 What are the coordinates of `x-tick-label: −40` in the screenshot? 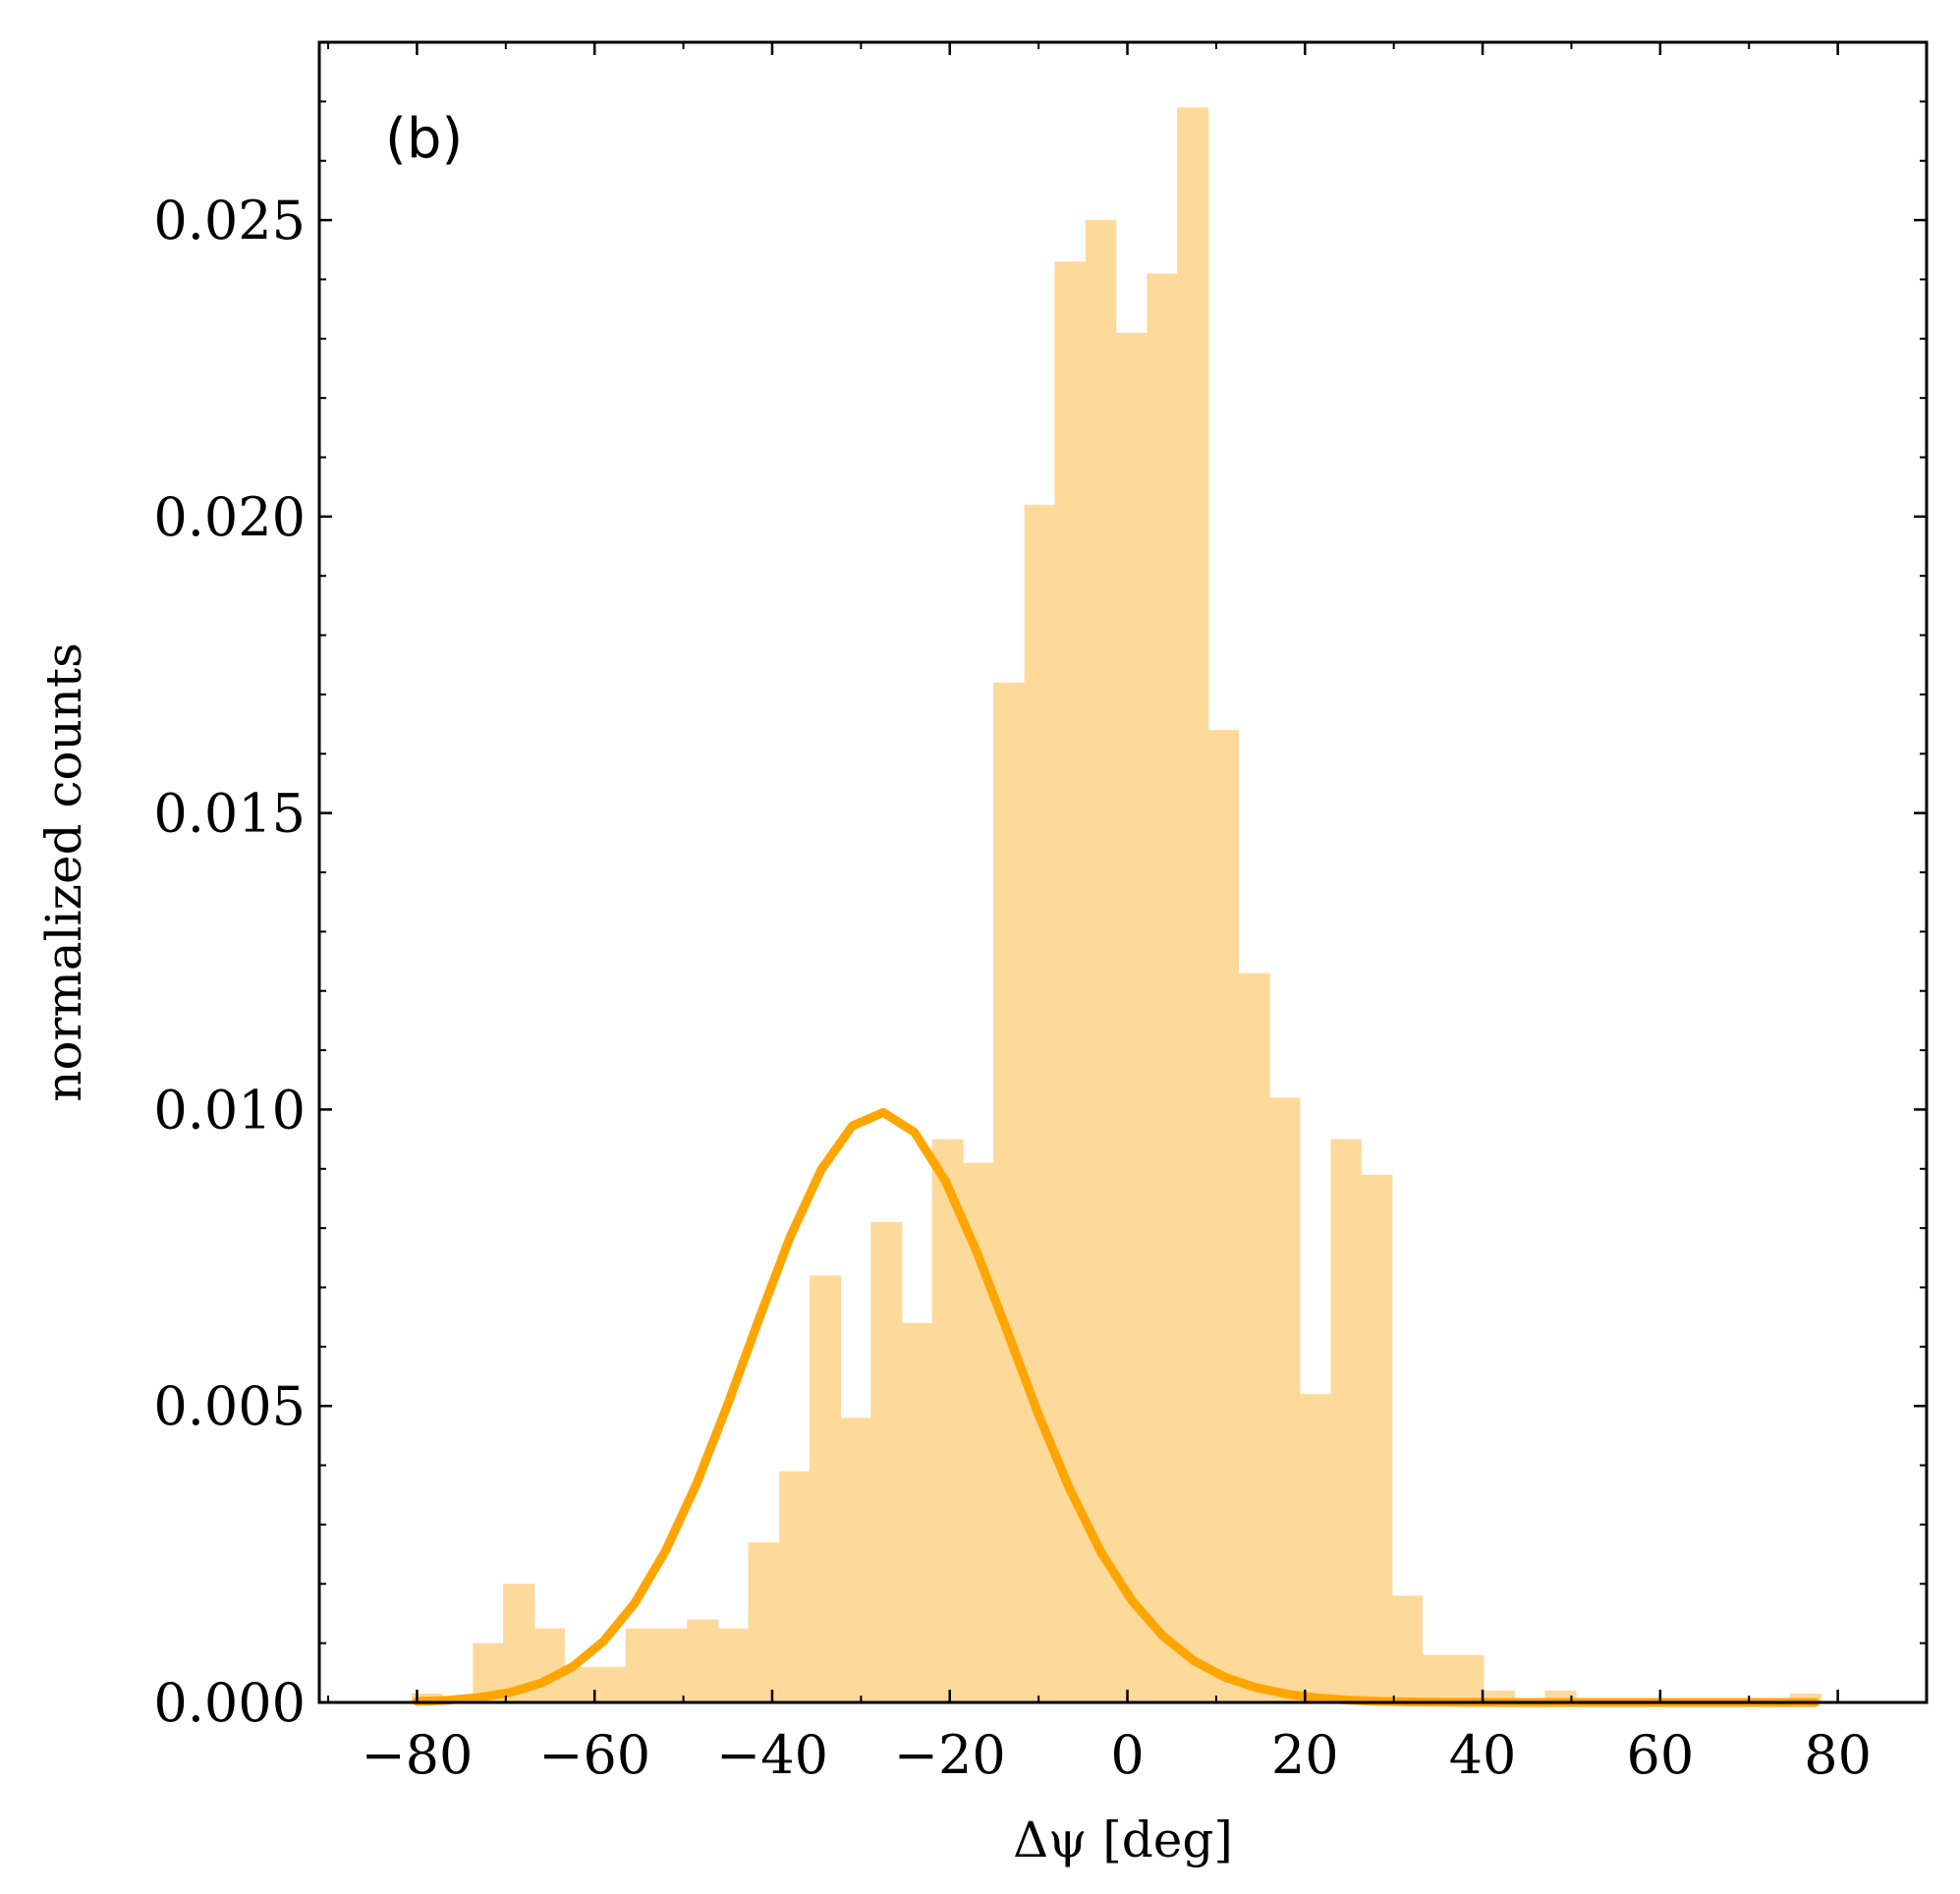 It's located at (772, 1755).